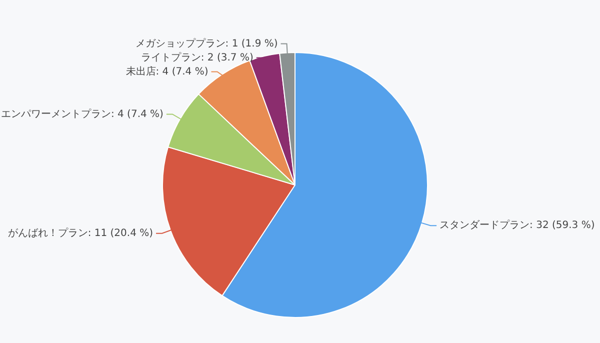 The width and height of the screenshot is (600, 343). I want to click on slice-label: スタンダードプラン: 32 (59.3 %), so click(517, 225).